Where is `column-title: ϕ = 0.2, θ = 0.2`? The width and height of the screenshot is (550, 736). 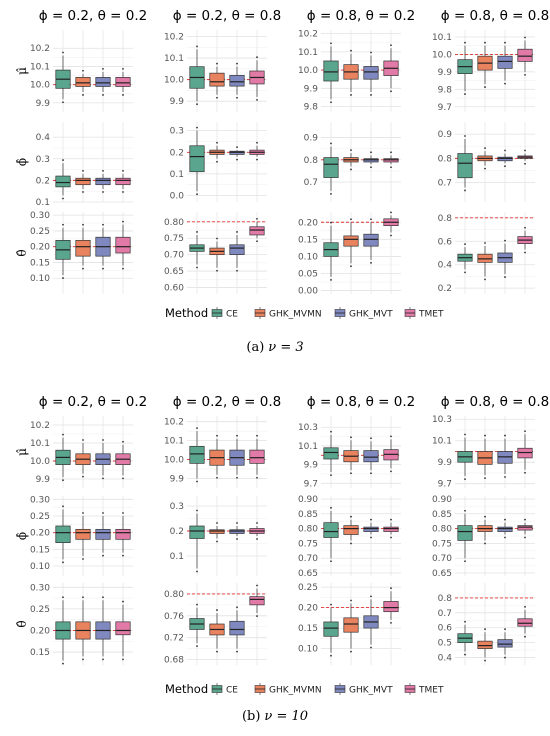 column-title: ϕ = 0.2, θ = 0.2 is located at coordinates (93, 16).